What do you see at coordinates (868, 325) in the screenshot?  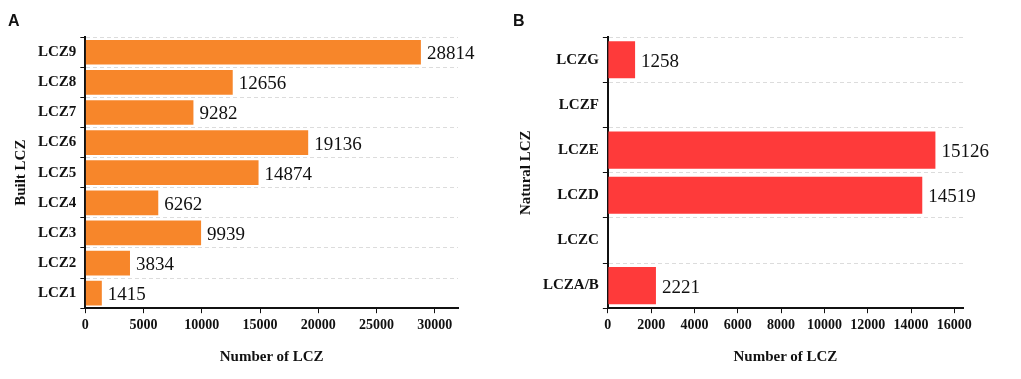 I see `x-tick-label: 12000` at bounding box center [868, 325].